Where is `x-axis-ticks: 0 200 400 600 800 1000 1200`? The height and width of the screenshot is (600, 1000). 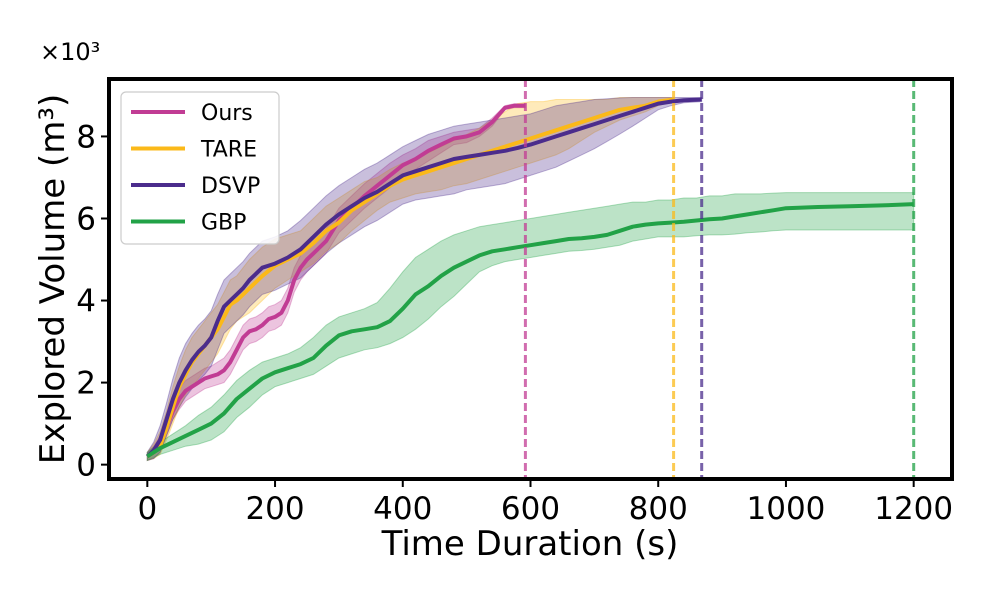
x-axis-ticks: 0 200 400 600 800 1000 1200 is located at coordinates (545, 503).